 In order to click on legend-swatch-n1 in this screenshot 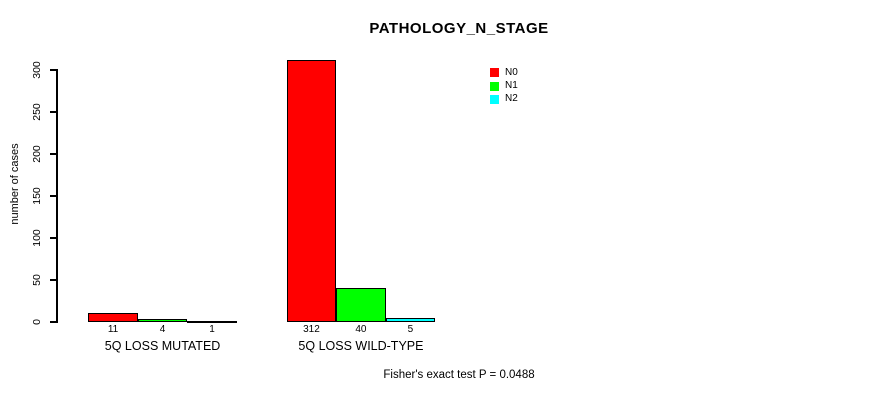, I will do `click(494, 86)`.